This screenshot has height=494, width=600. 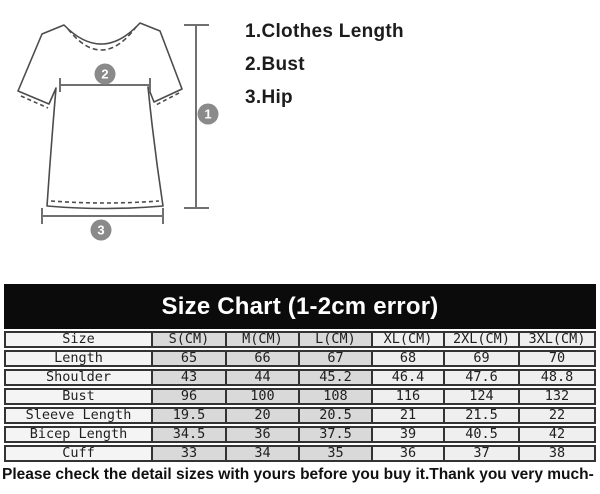 I want to click on svg-text: 3, so click(x=100, y=230).